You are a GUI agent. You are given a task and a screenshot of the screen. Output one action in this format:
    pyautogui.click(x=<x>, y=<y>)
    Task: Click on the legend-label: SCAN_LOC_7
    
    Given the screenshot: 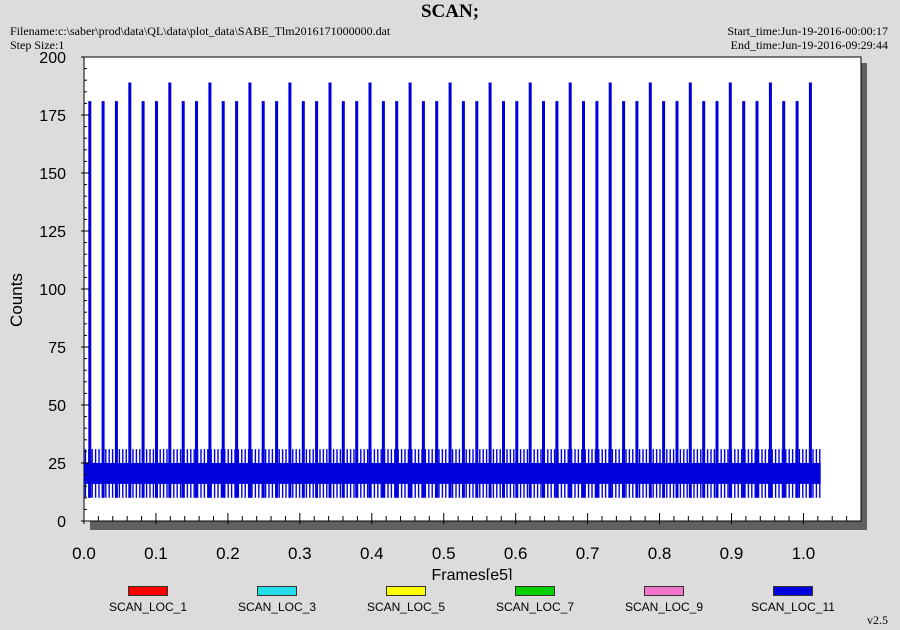 What is the action you would take?
    pyautogui.click(x=535, y=607)
    